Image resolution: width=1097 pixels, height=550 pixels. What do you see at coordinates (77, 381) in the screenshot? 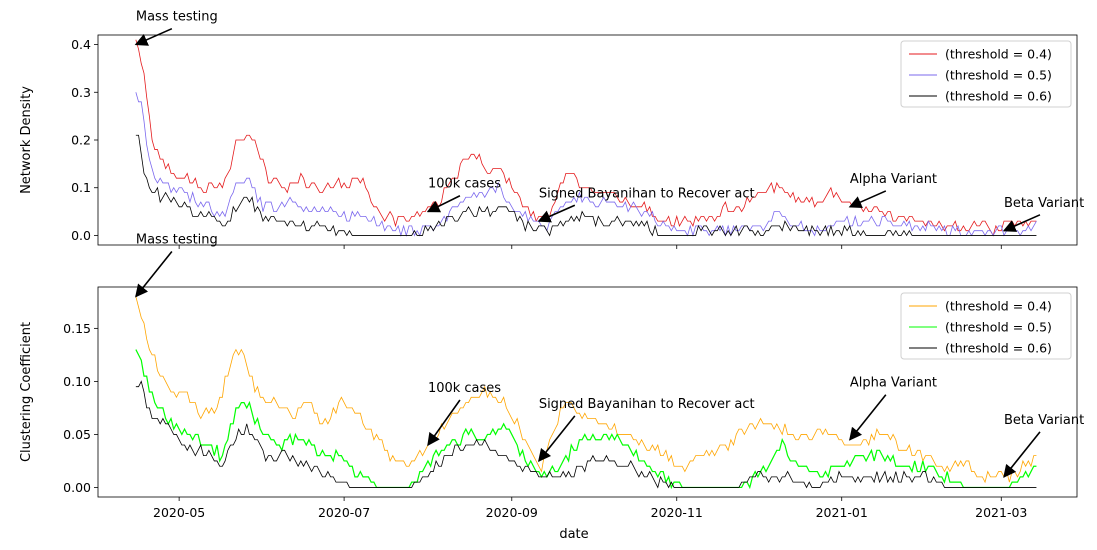
I see `y-tick-label: 0.10` at bounding box center [77, 381].